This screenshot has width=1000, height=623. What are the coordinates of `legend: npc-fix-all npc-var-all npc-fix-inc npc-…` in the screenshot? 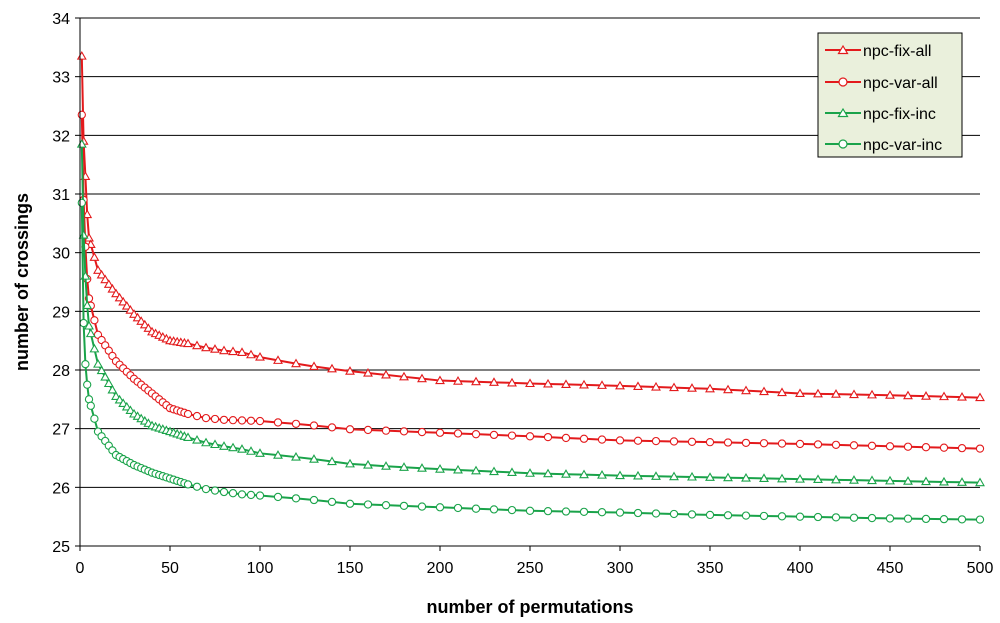 It's located at (890, 95).